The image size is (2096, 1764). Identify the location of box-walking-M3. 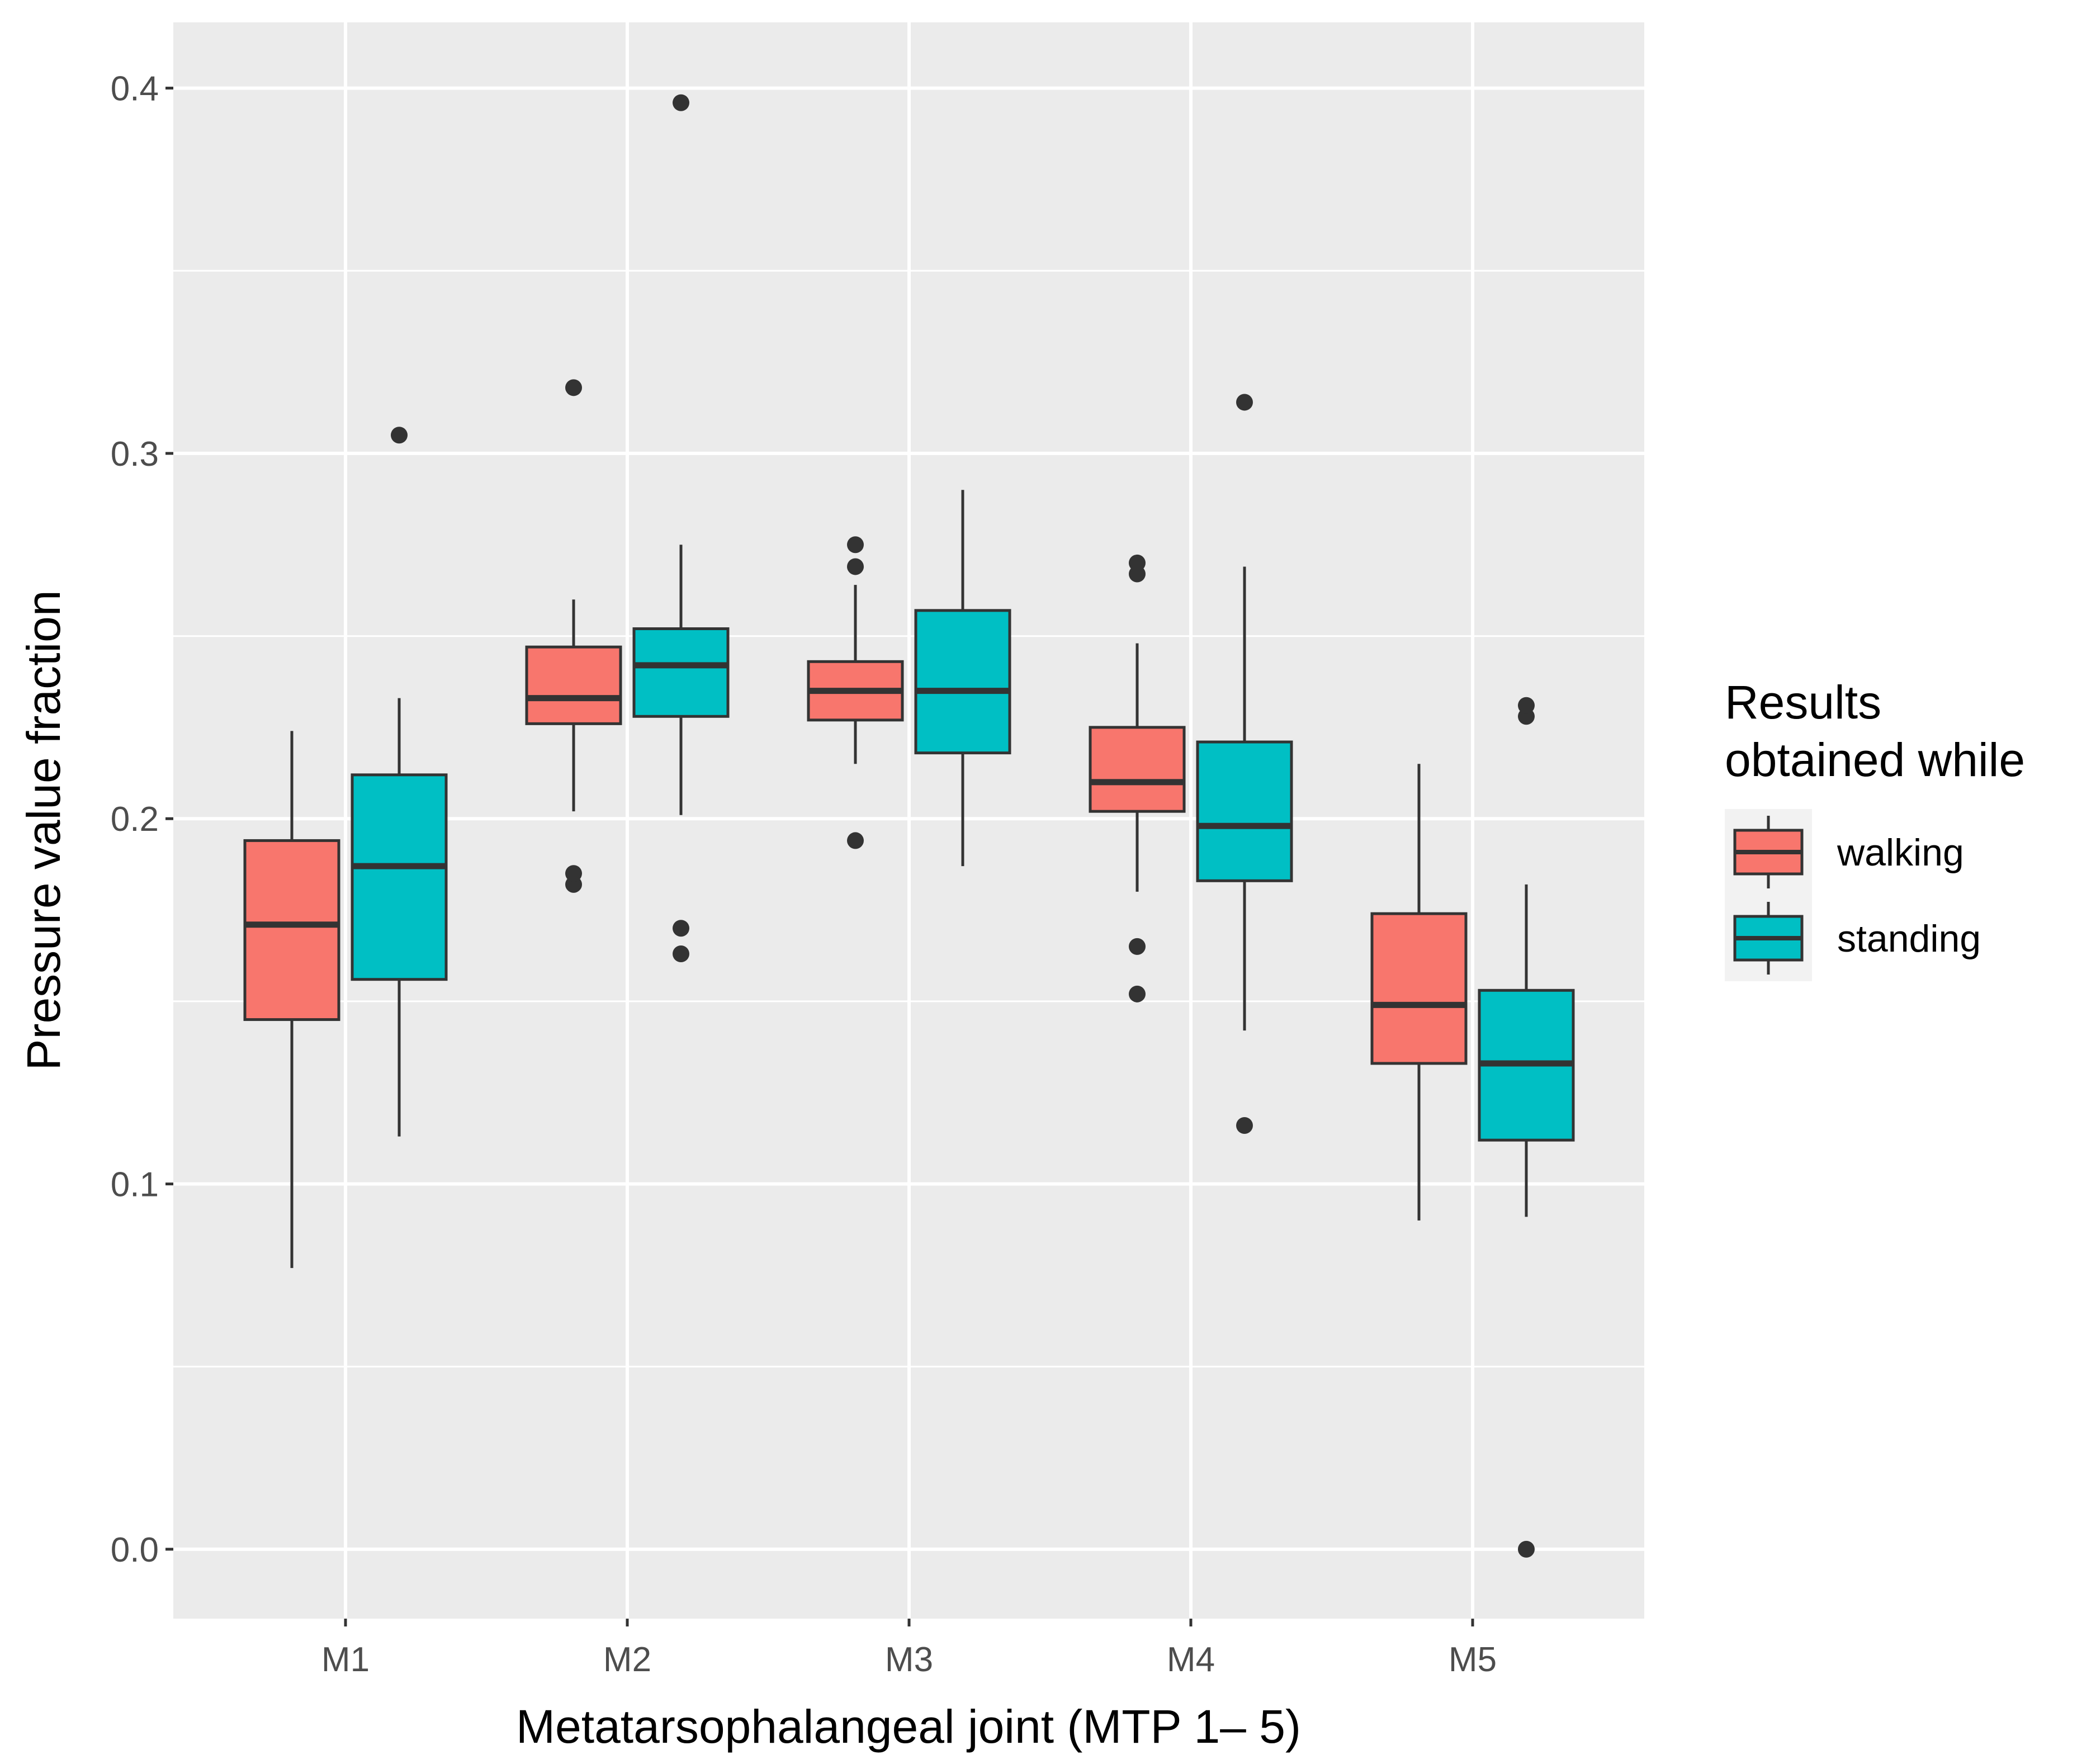
(855, 692).